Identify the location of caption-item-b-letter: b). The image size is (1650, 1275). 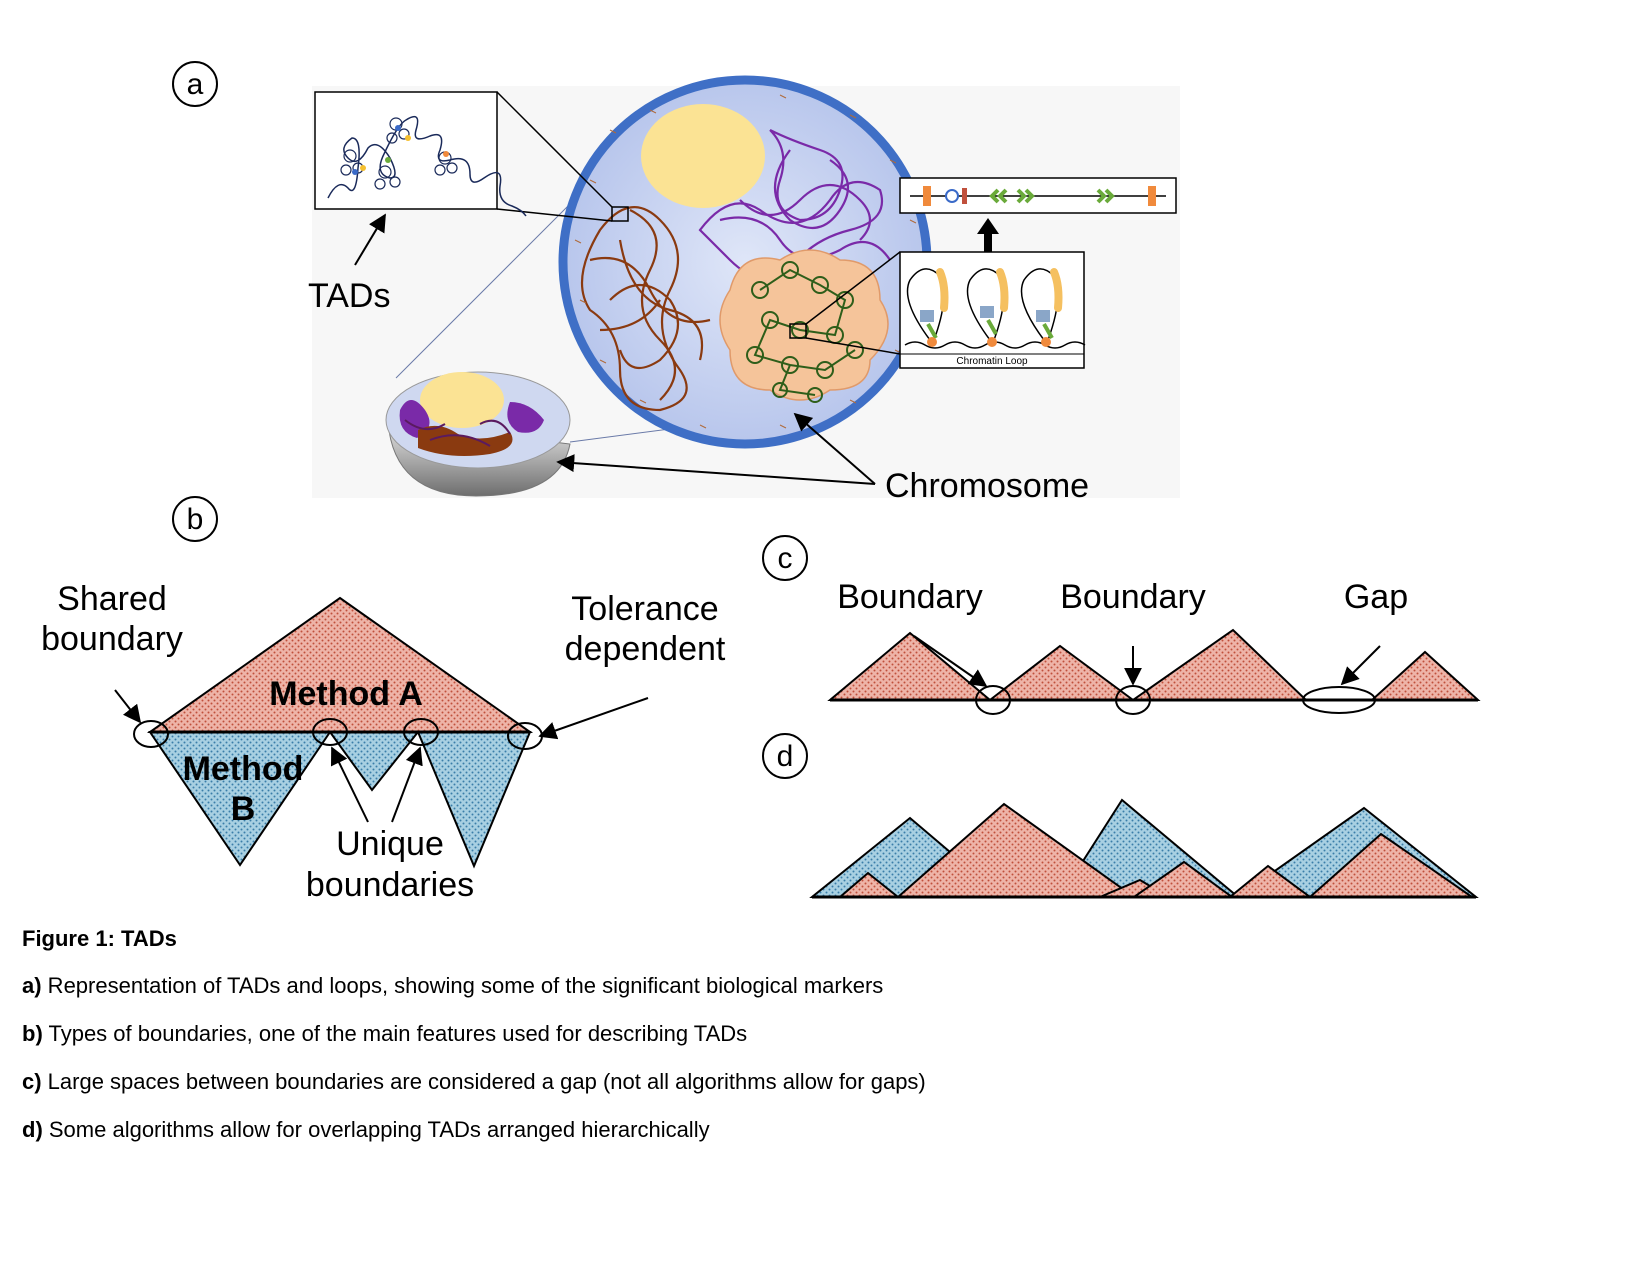
(32, 1033).